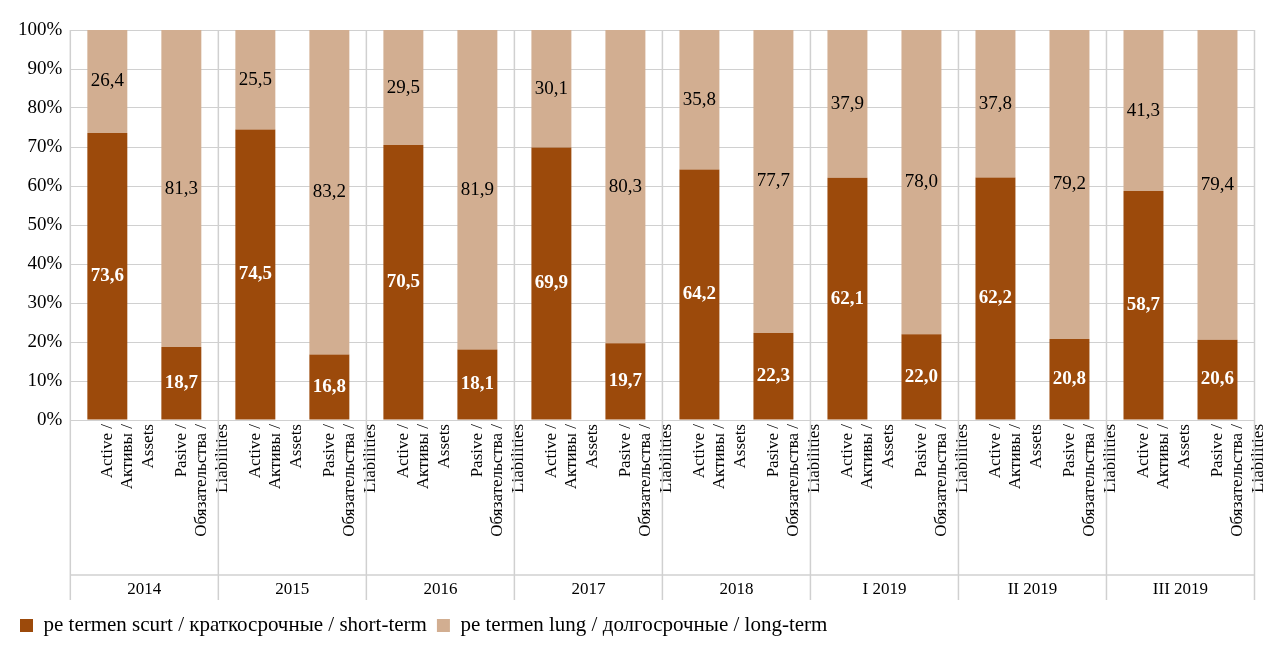 The image size is (1283, 646). I want to click on data-label: 58,7, so click(1143, 304).